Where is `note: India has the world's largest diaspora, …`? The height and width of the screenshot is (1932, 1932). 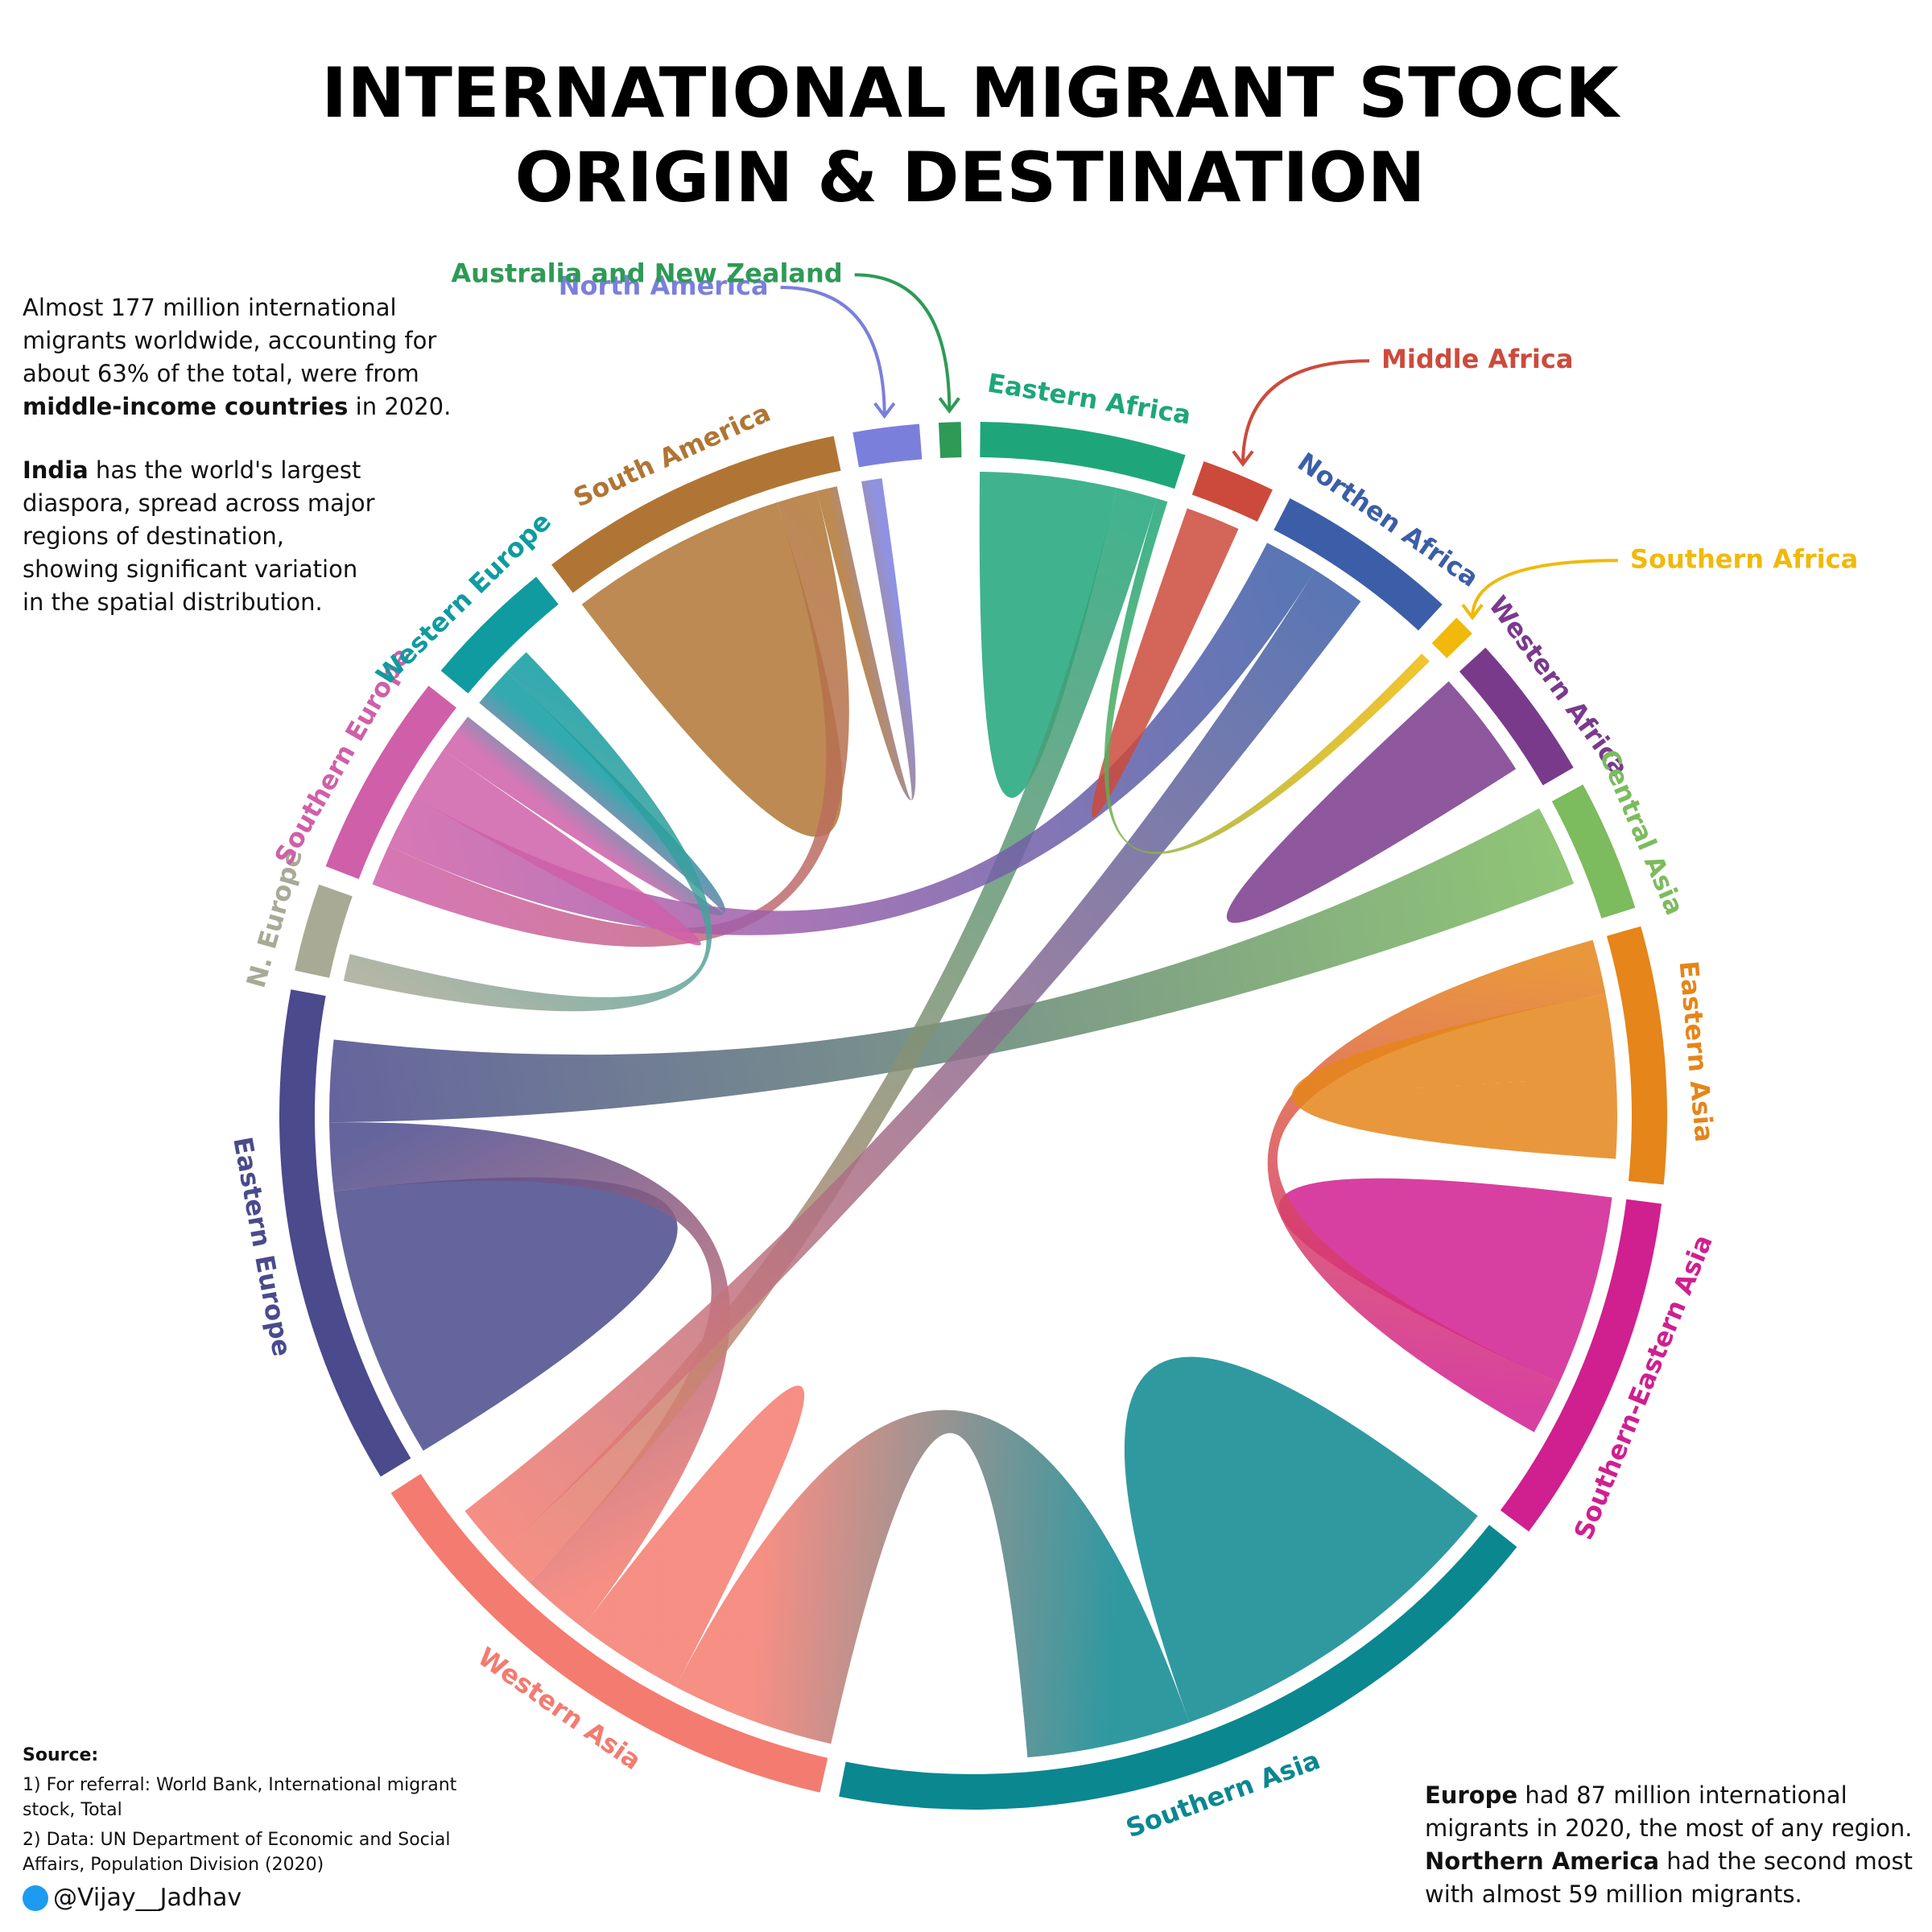
note: India has the world's largest diaspora, … is located at coordinates (204, 536).